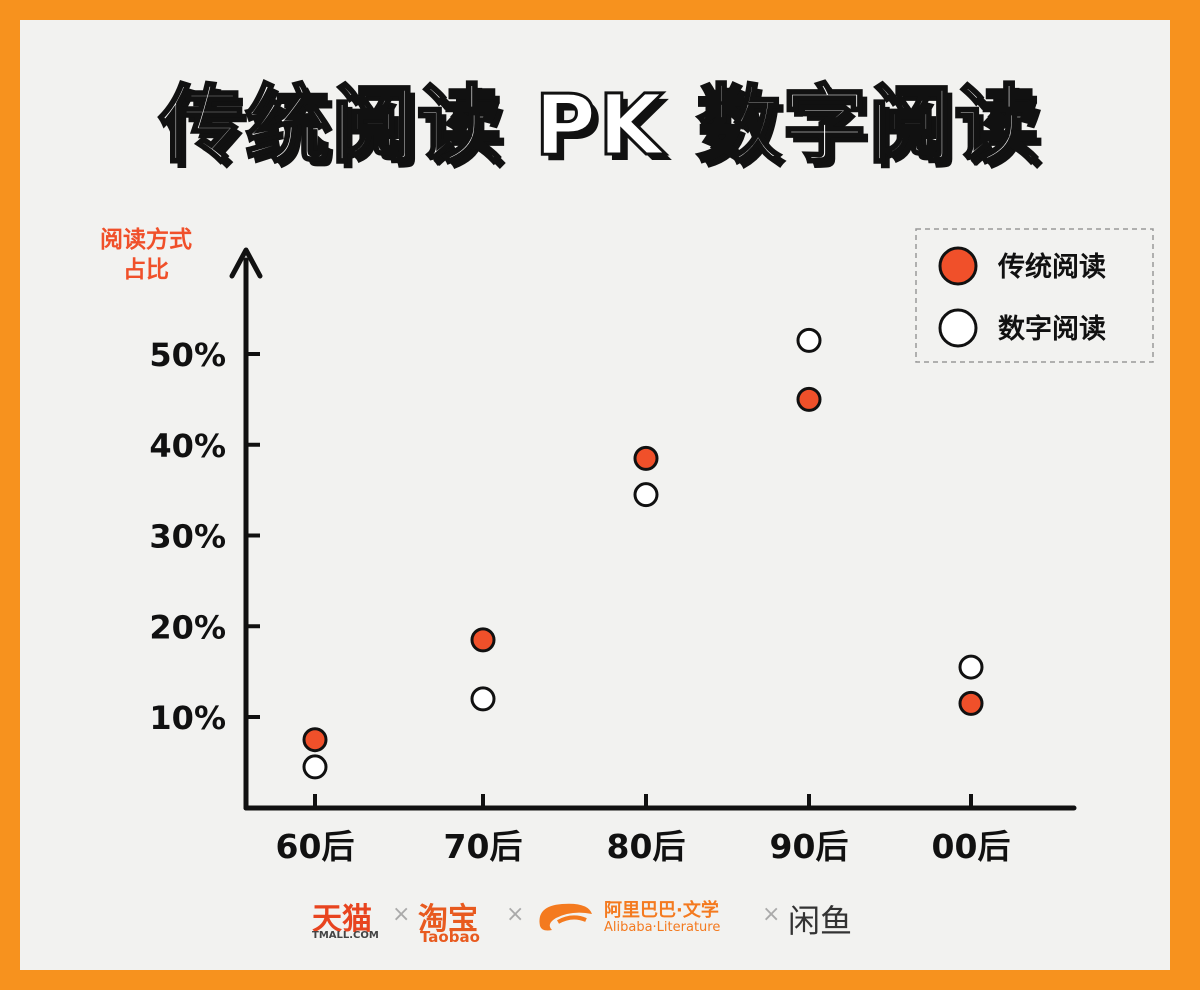  What do you see at coordinates (958, 266) in the screenshot?
I see `legend-marker-traditional` at bounding box center [958, 266].